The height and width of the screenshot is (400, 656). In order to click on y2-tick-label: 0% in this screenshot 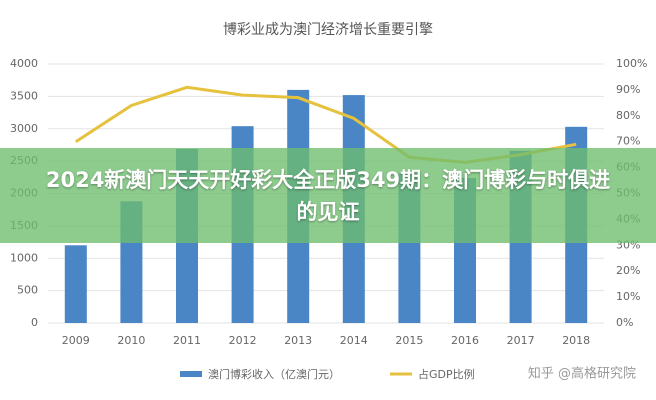, I will do `click(624, 322)`.